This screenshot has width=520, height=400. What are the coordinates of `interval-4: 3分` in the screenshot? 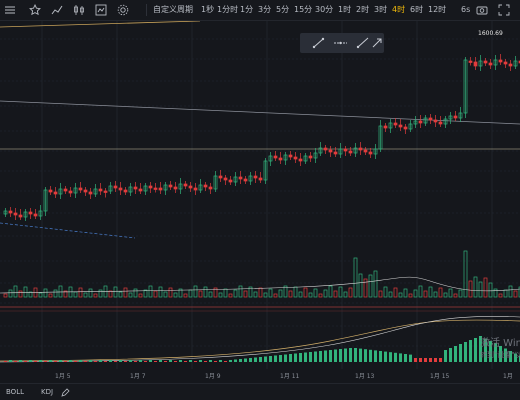 It's located at (265, 9).